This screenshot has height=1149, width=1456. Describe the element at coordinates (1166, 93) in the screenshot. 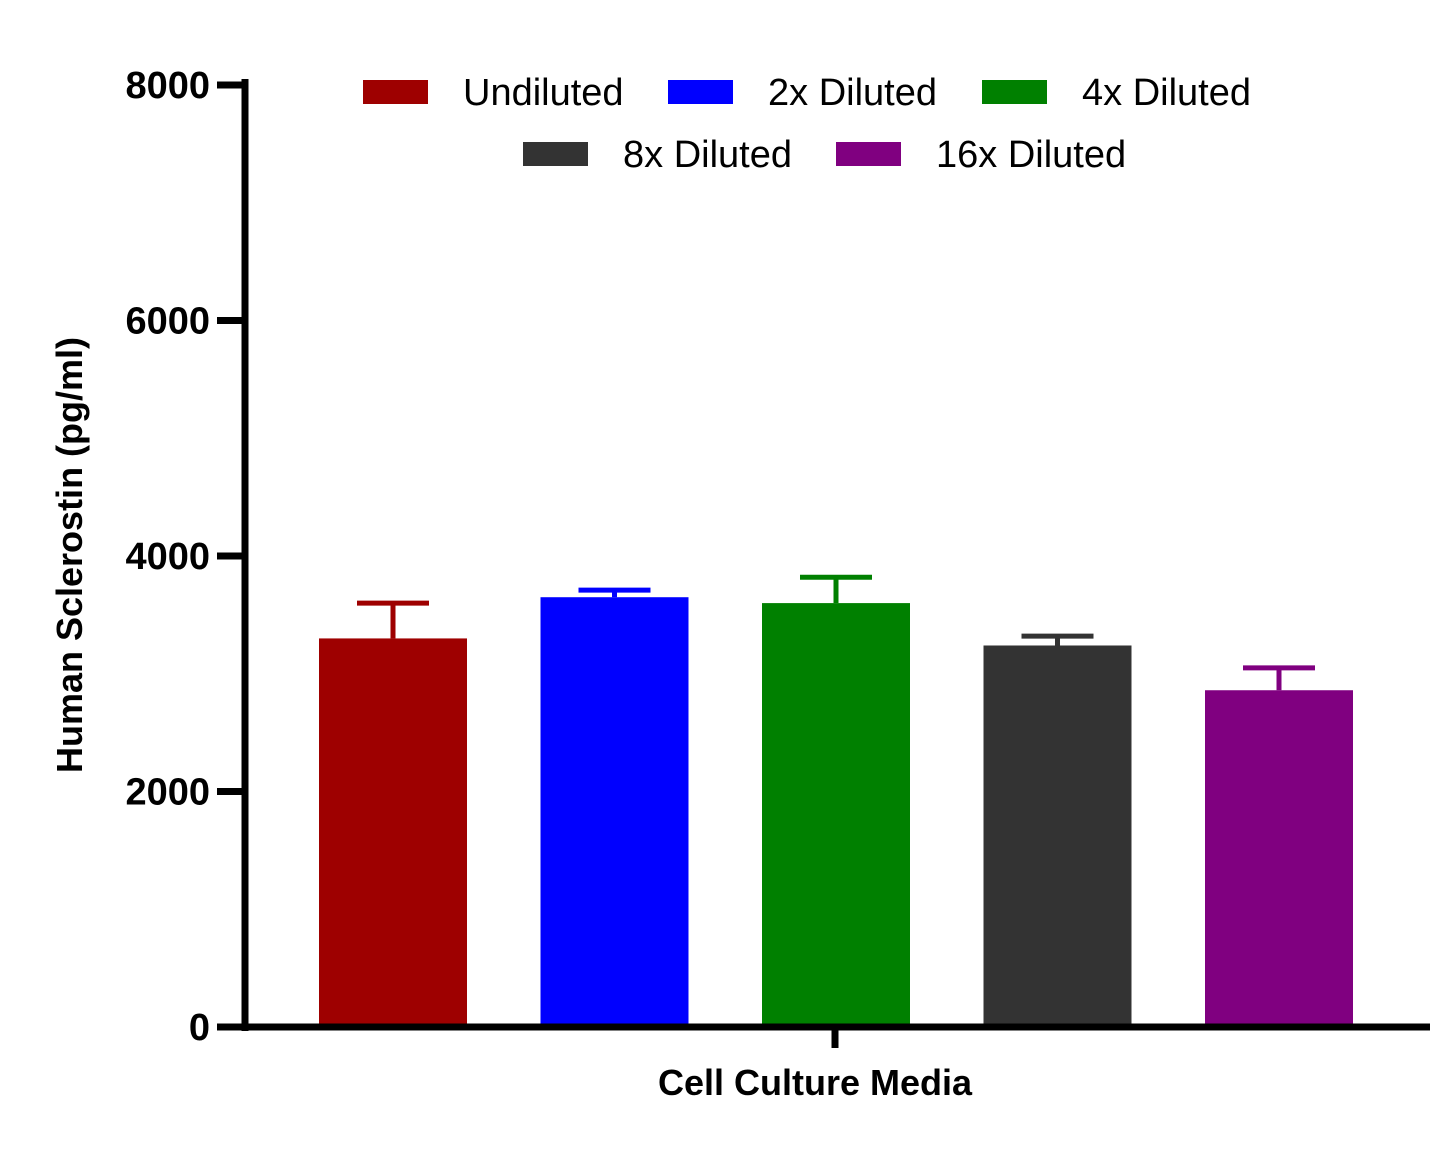

I see `legend-label: 4x Diluted` at that location.